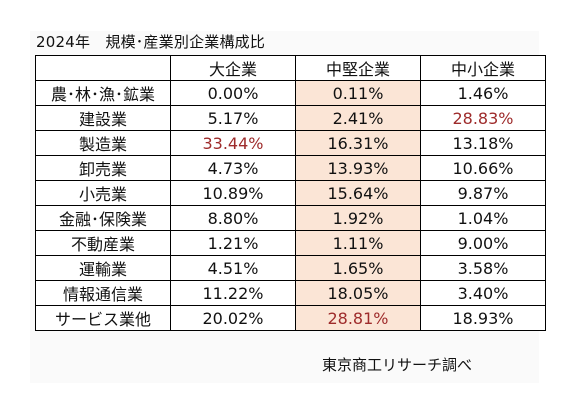 The width and height of the screenshot is (569, 400). I want to click on header-row: 大企業 中堅企業 中小企業, so click(290, 68).